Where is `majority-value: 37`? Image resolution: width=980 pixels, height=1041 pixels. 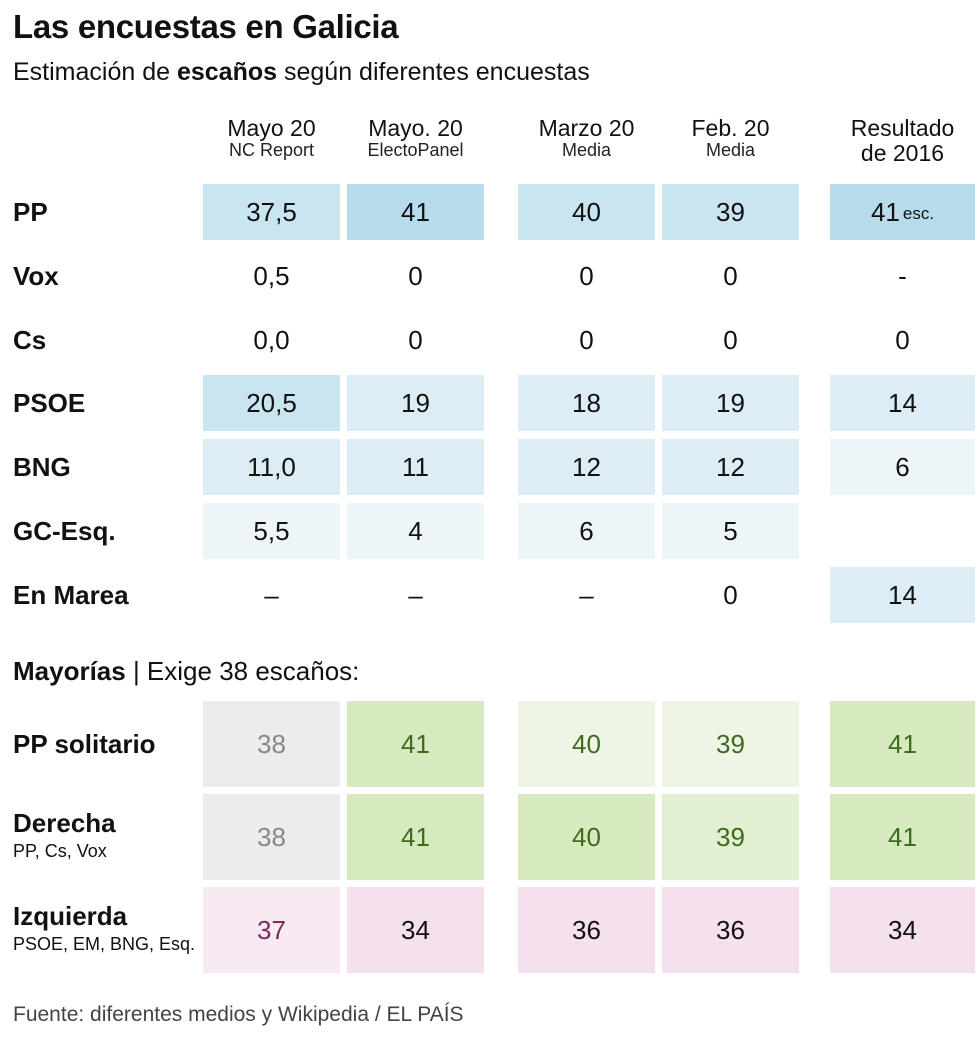 majority-value: 37 is located at coordinates (271, 929).